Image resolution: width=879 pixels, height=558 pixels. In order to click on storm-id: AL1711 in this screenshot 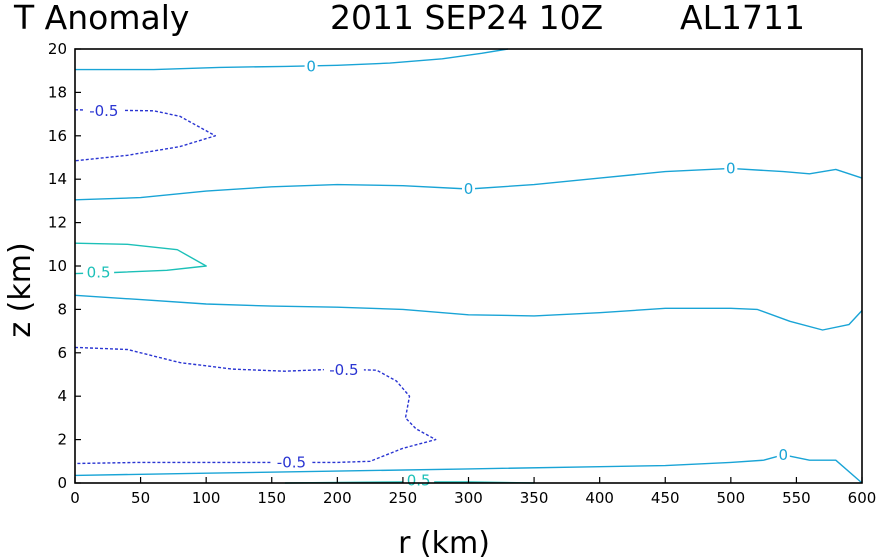, I will do `click(742, 18)`.